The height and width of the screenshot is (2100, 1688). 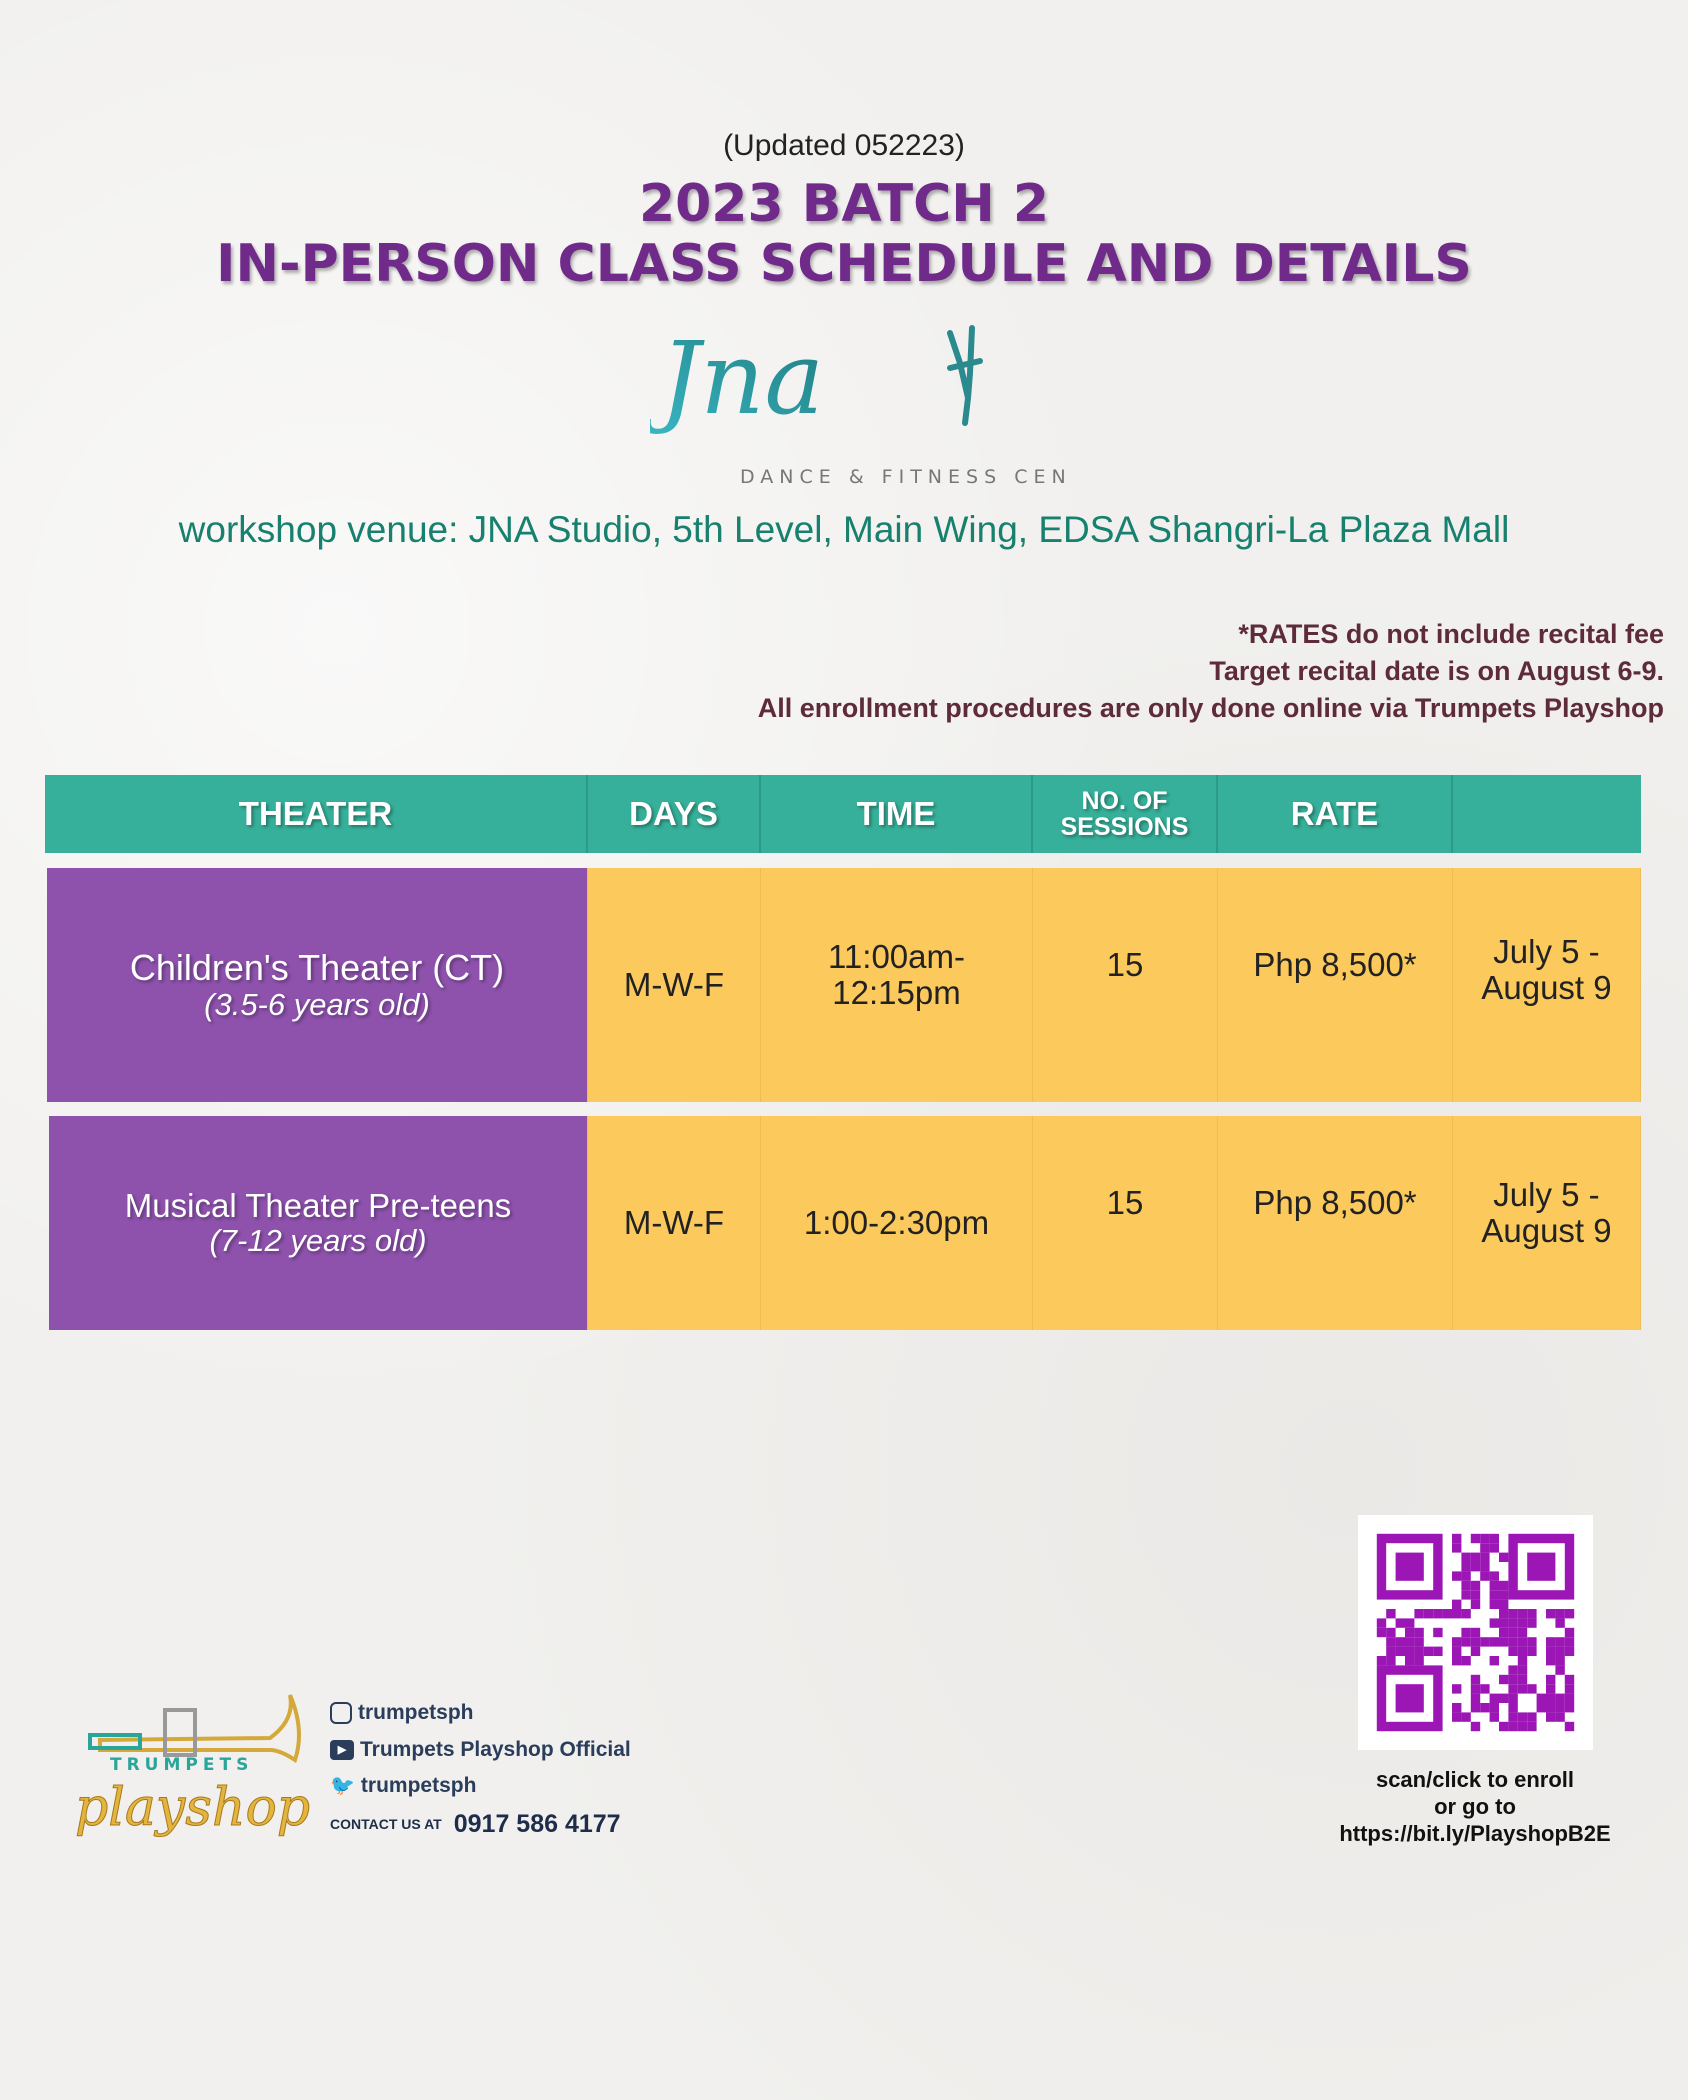 What do you see at coordinates (897, 985) in the screenshot?
I see `time-cell: 11:00am- 12:15pm` at bounding box center [897, 985].